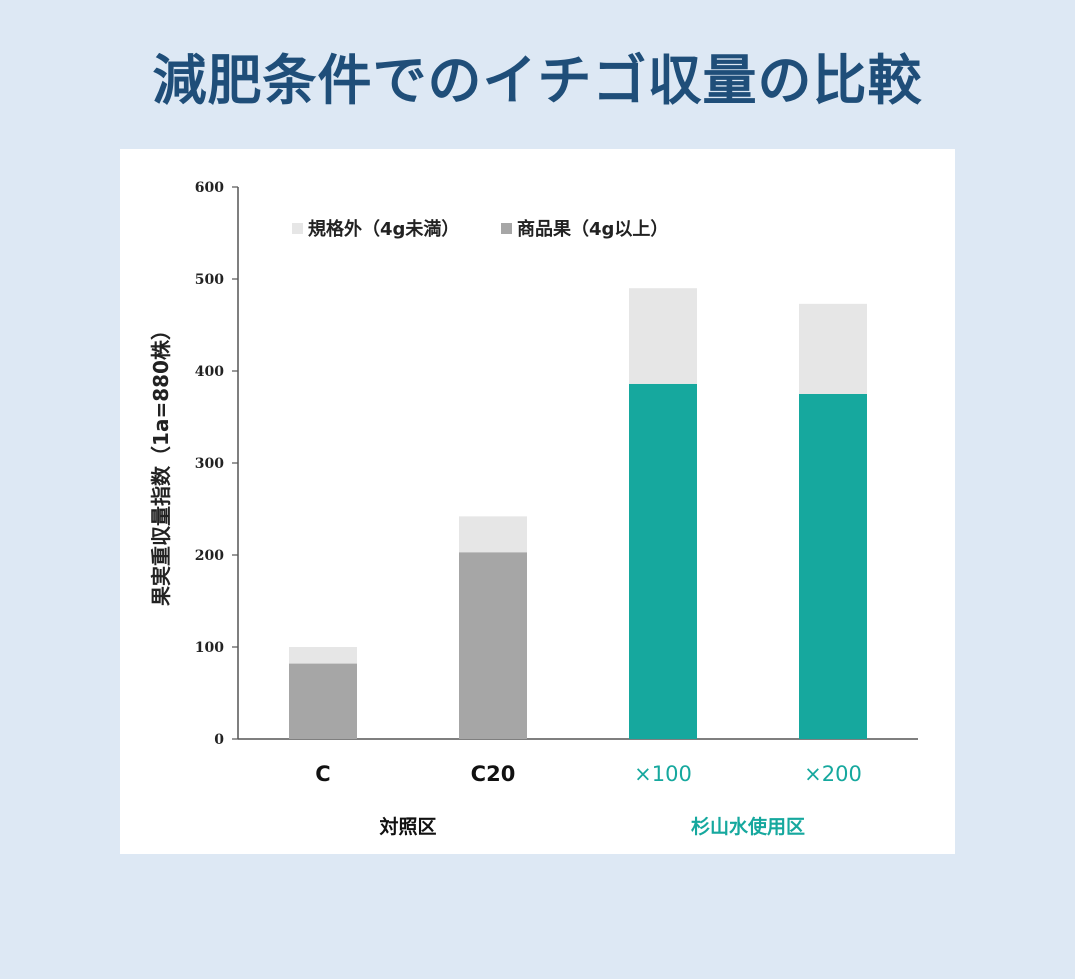 This screenshot has height=979, width=1075. Describe the element at coordinates (209, 556) in the screenshot. I see `y-tick-label: 200` at that location.